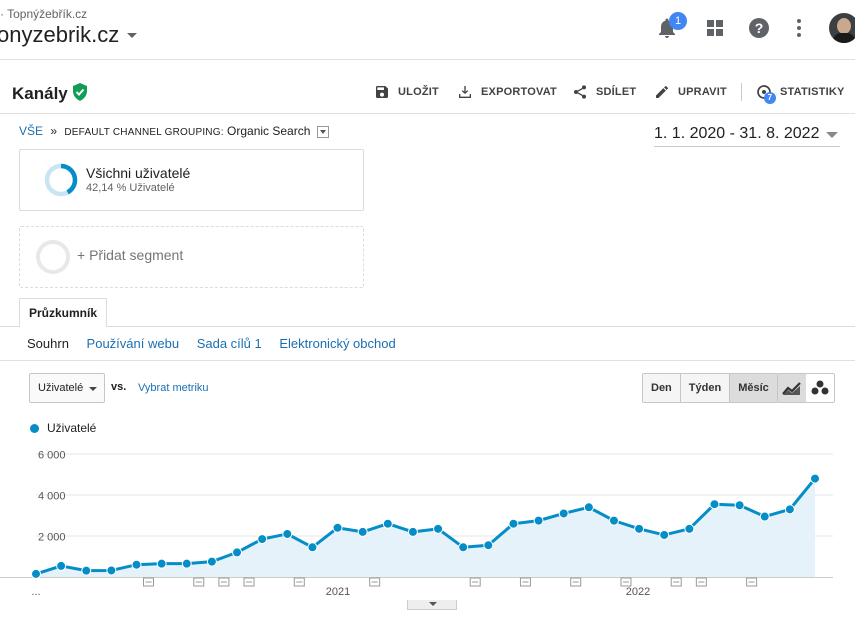 This screenshot has height=617, width=855. Describe the element at coordinates (753, 388) in the screenshot. I see `period-month-button: Měsíc` at that location.